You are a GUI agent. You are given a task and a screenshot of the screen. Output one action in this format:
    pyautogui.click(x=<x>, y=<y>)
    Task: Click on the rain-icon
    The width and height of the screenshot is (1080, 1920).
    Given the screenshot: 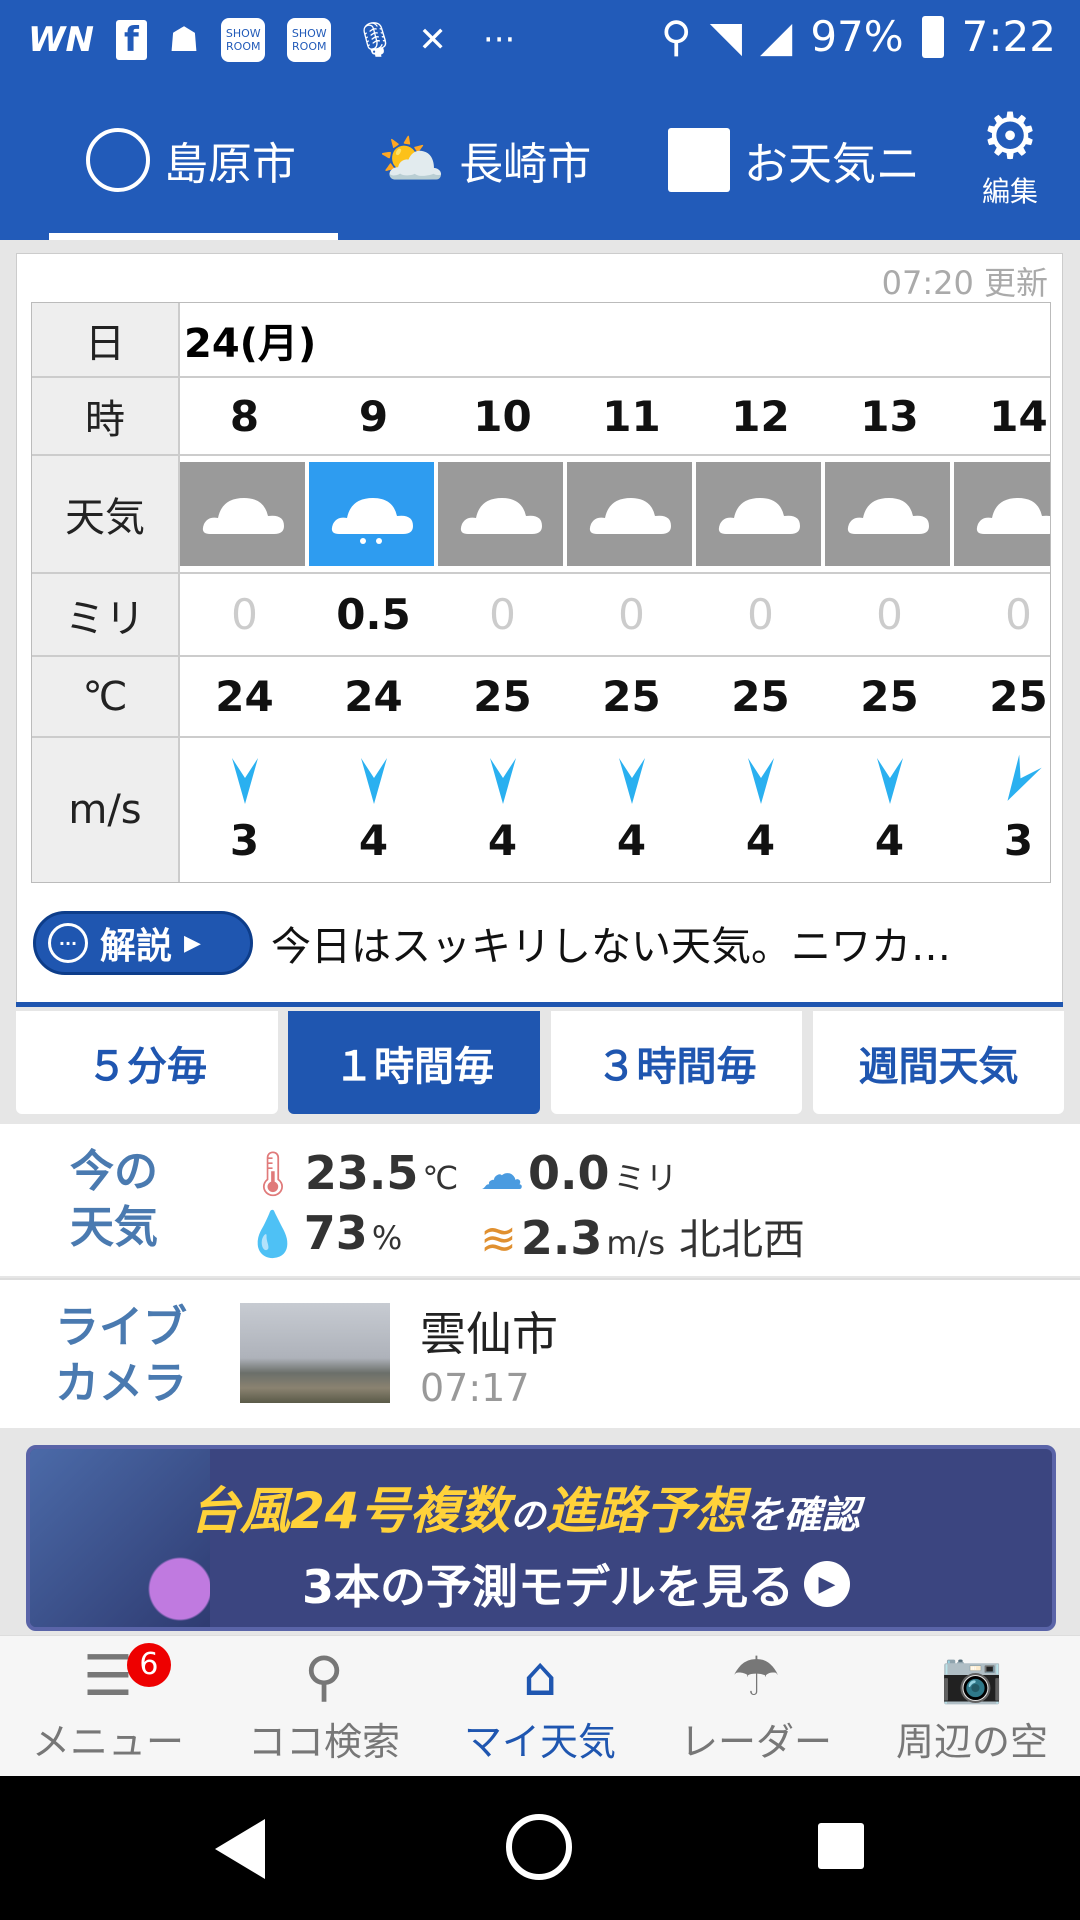 What is the action you would take?
    pyautogui.click(x=371, y=514)
    